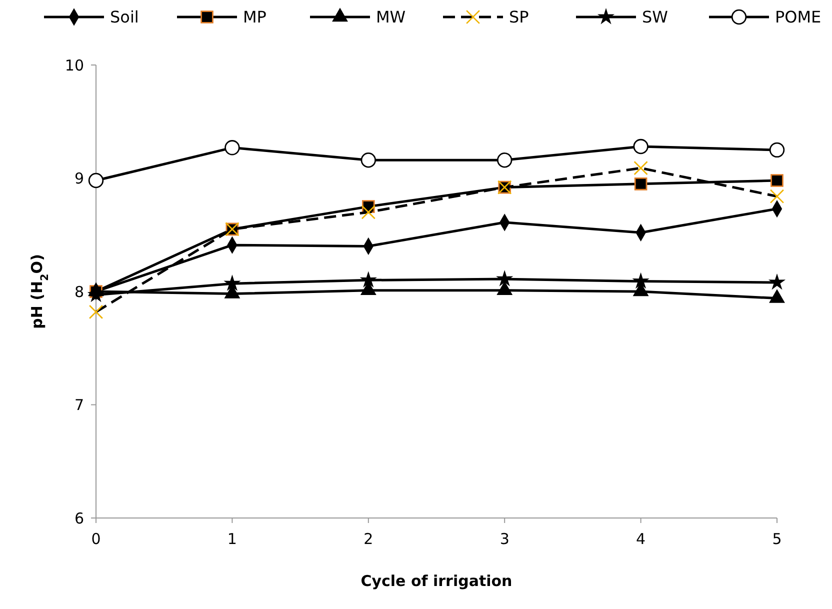 The width and height of the screenshot is (832, 609). Describe the element at coordinates (232, 539) in the screenshot. I see `x-tick-label: 1` at that location.